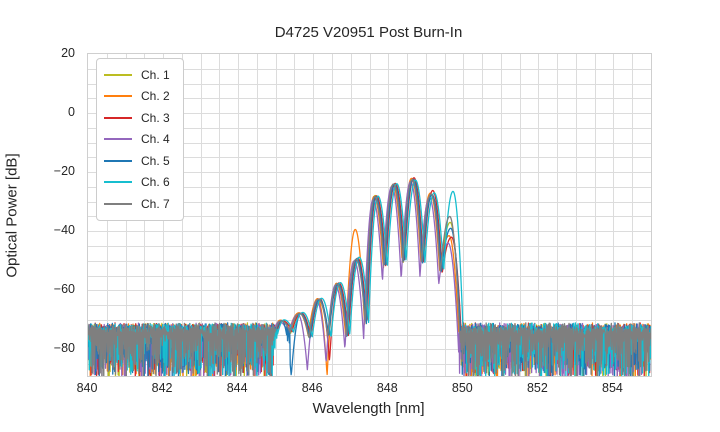  Describe the element at coordinates (155, 74) in the screenshot. I see `legend-label: Ch. 1` at that location.